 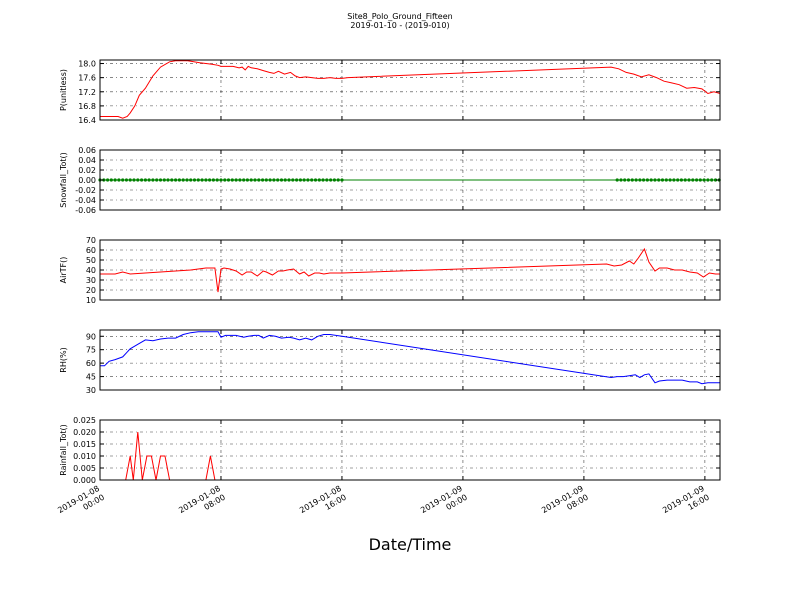 I want to click on y-axis-label: RH(%), so click(x=63, y=359).